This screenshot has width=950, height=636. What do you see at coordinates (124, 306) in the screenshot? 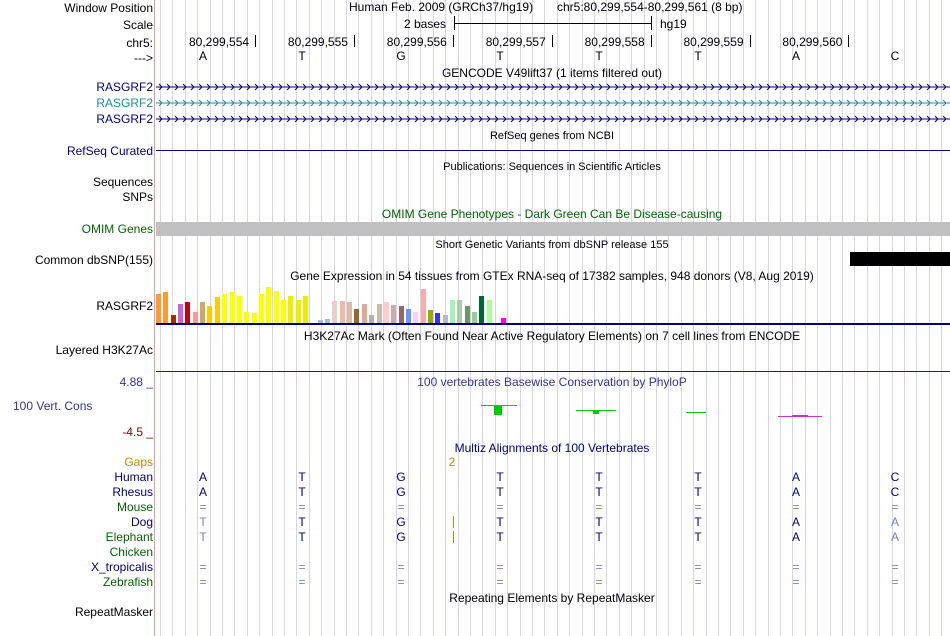
I see `gtex-label: RASGRF2` at bounding box center [124, 306].